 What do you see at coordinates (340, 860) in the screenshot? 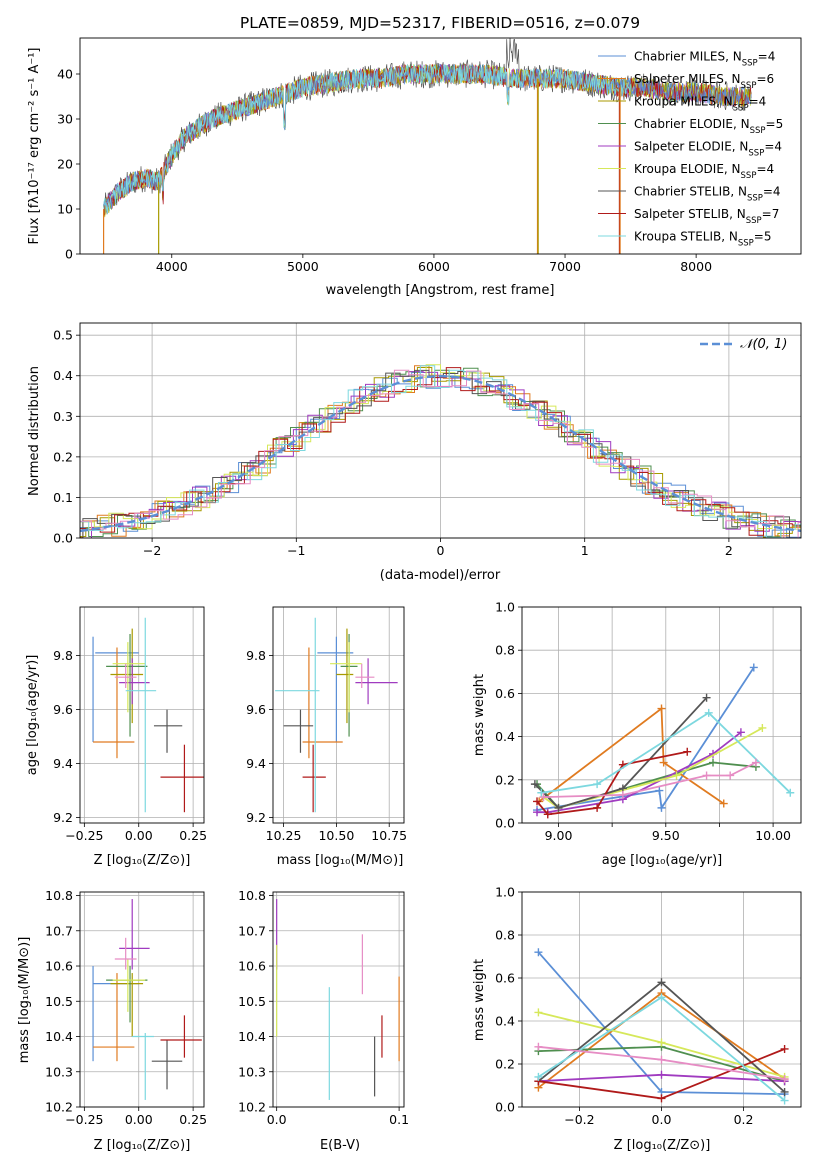
I see `x-axis-label: mass [log₁₀(M/M⊙)]` at bounding box center [340, 860].